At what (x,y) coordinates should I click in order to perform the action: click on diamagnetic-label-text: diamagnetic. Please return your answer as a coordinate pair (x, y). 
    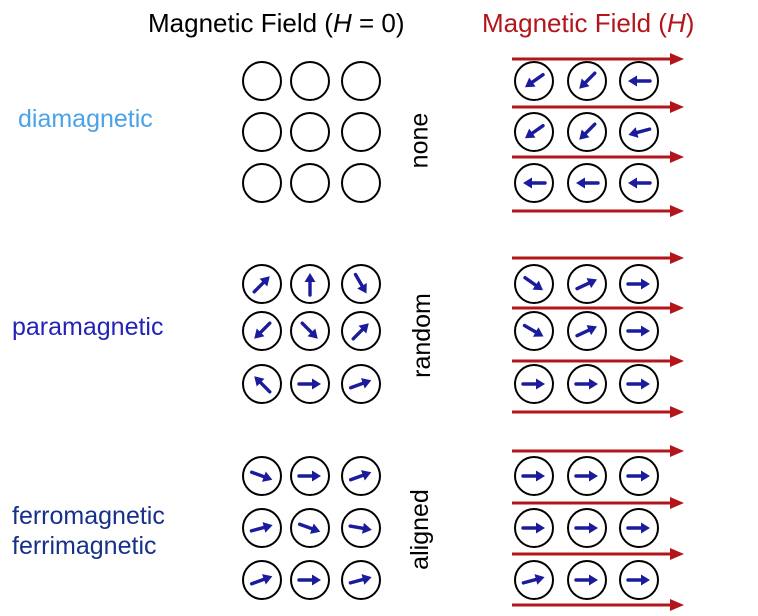
    Looking at the image, I should click on (85, 119).